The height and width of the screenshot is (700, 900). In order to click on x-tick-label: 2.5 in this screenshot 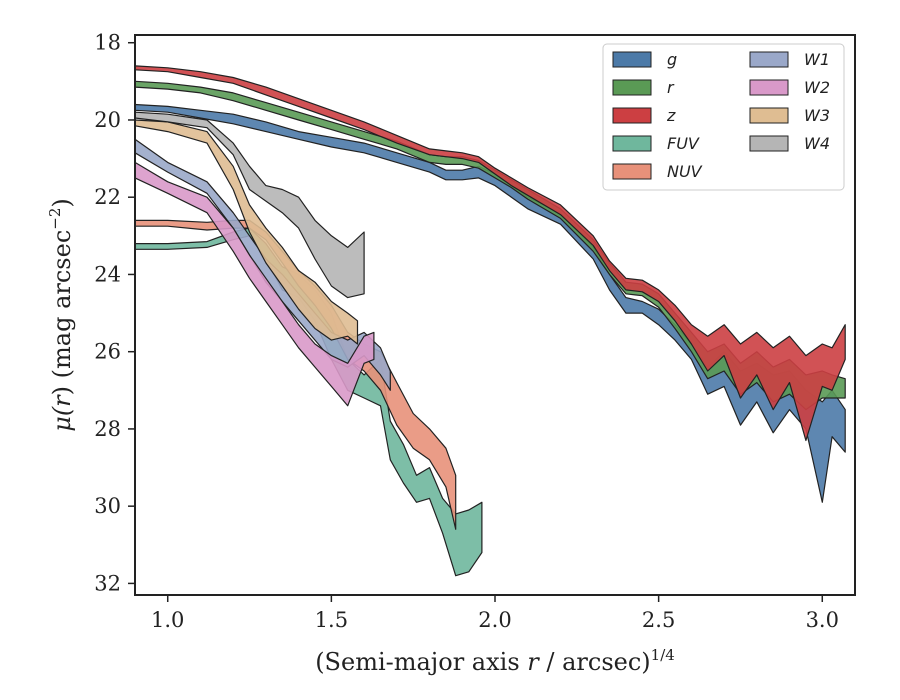, I will do `click(658, 620)`.